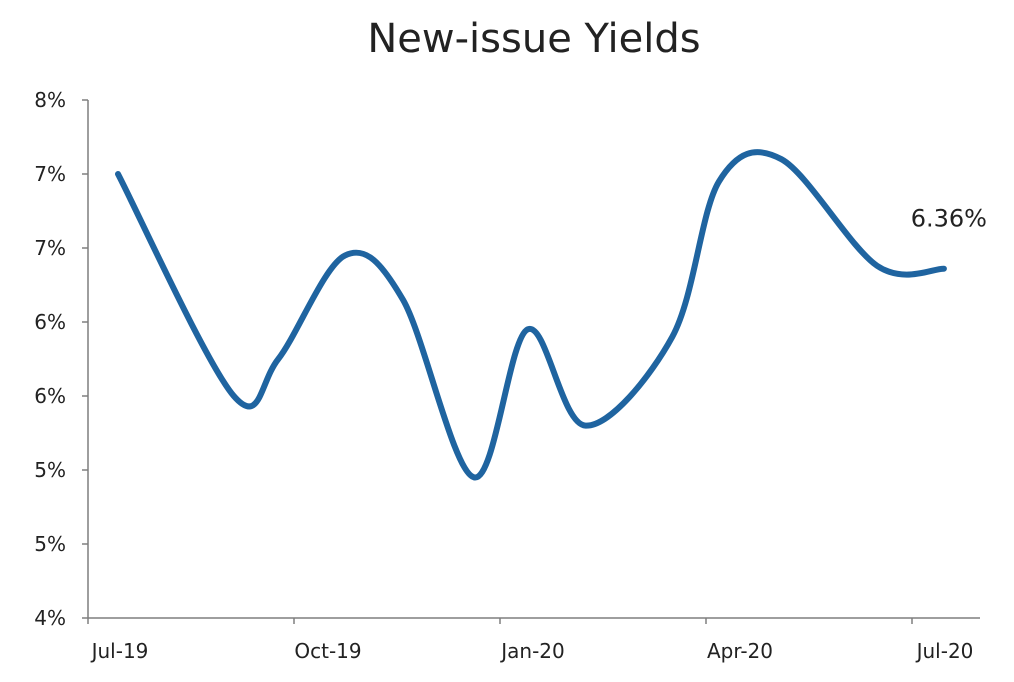 This screenshot has width=1014, height=682. What do you see at coordinates (949, 219) in the screenshot?
I see `data-label: 6.36%` at bounding box center [949, 219].